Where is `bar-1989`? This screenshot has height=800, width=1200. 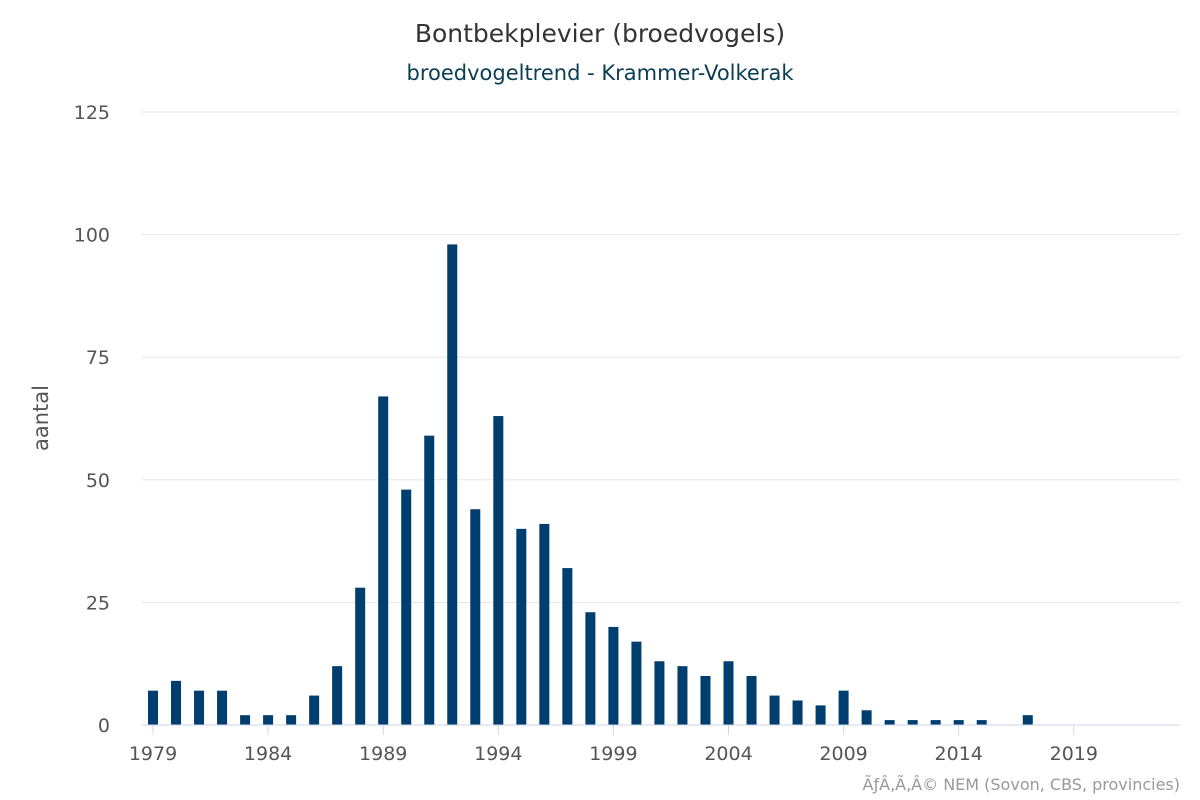
bar-1989 is located at coordinates (383, 560).